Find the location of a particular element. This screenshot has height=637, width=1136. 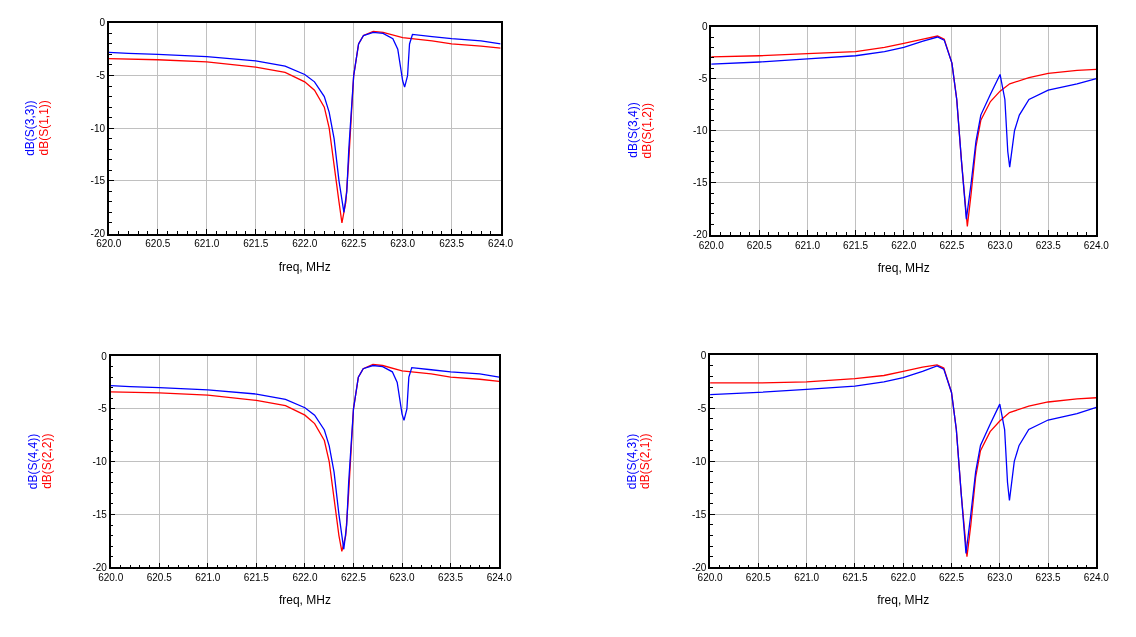

text: dB(S(4,3)) is located at coordinates (631, 461).